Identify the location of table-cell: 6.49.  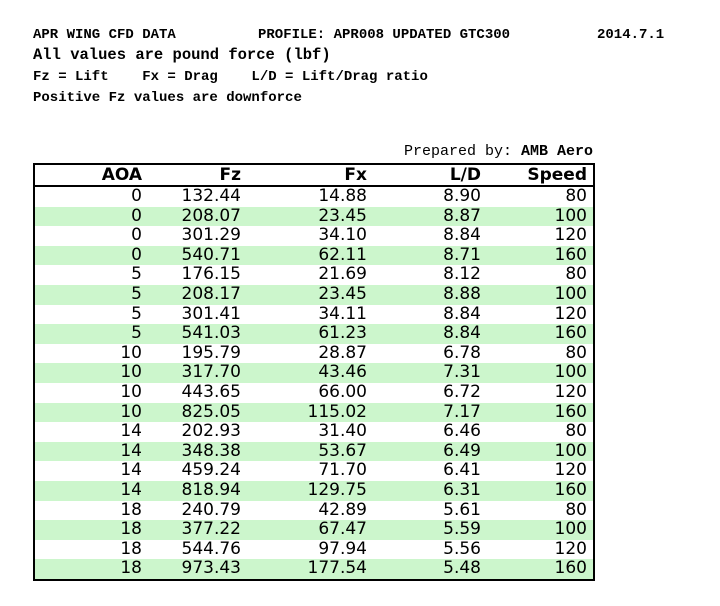
(462, 451).